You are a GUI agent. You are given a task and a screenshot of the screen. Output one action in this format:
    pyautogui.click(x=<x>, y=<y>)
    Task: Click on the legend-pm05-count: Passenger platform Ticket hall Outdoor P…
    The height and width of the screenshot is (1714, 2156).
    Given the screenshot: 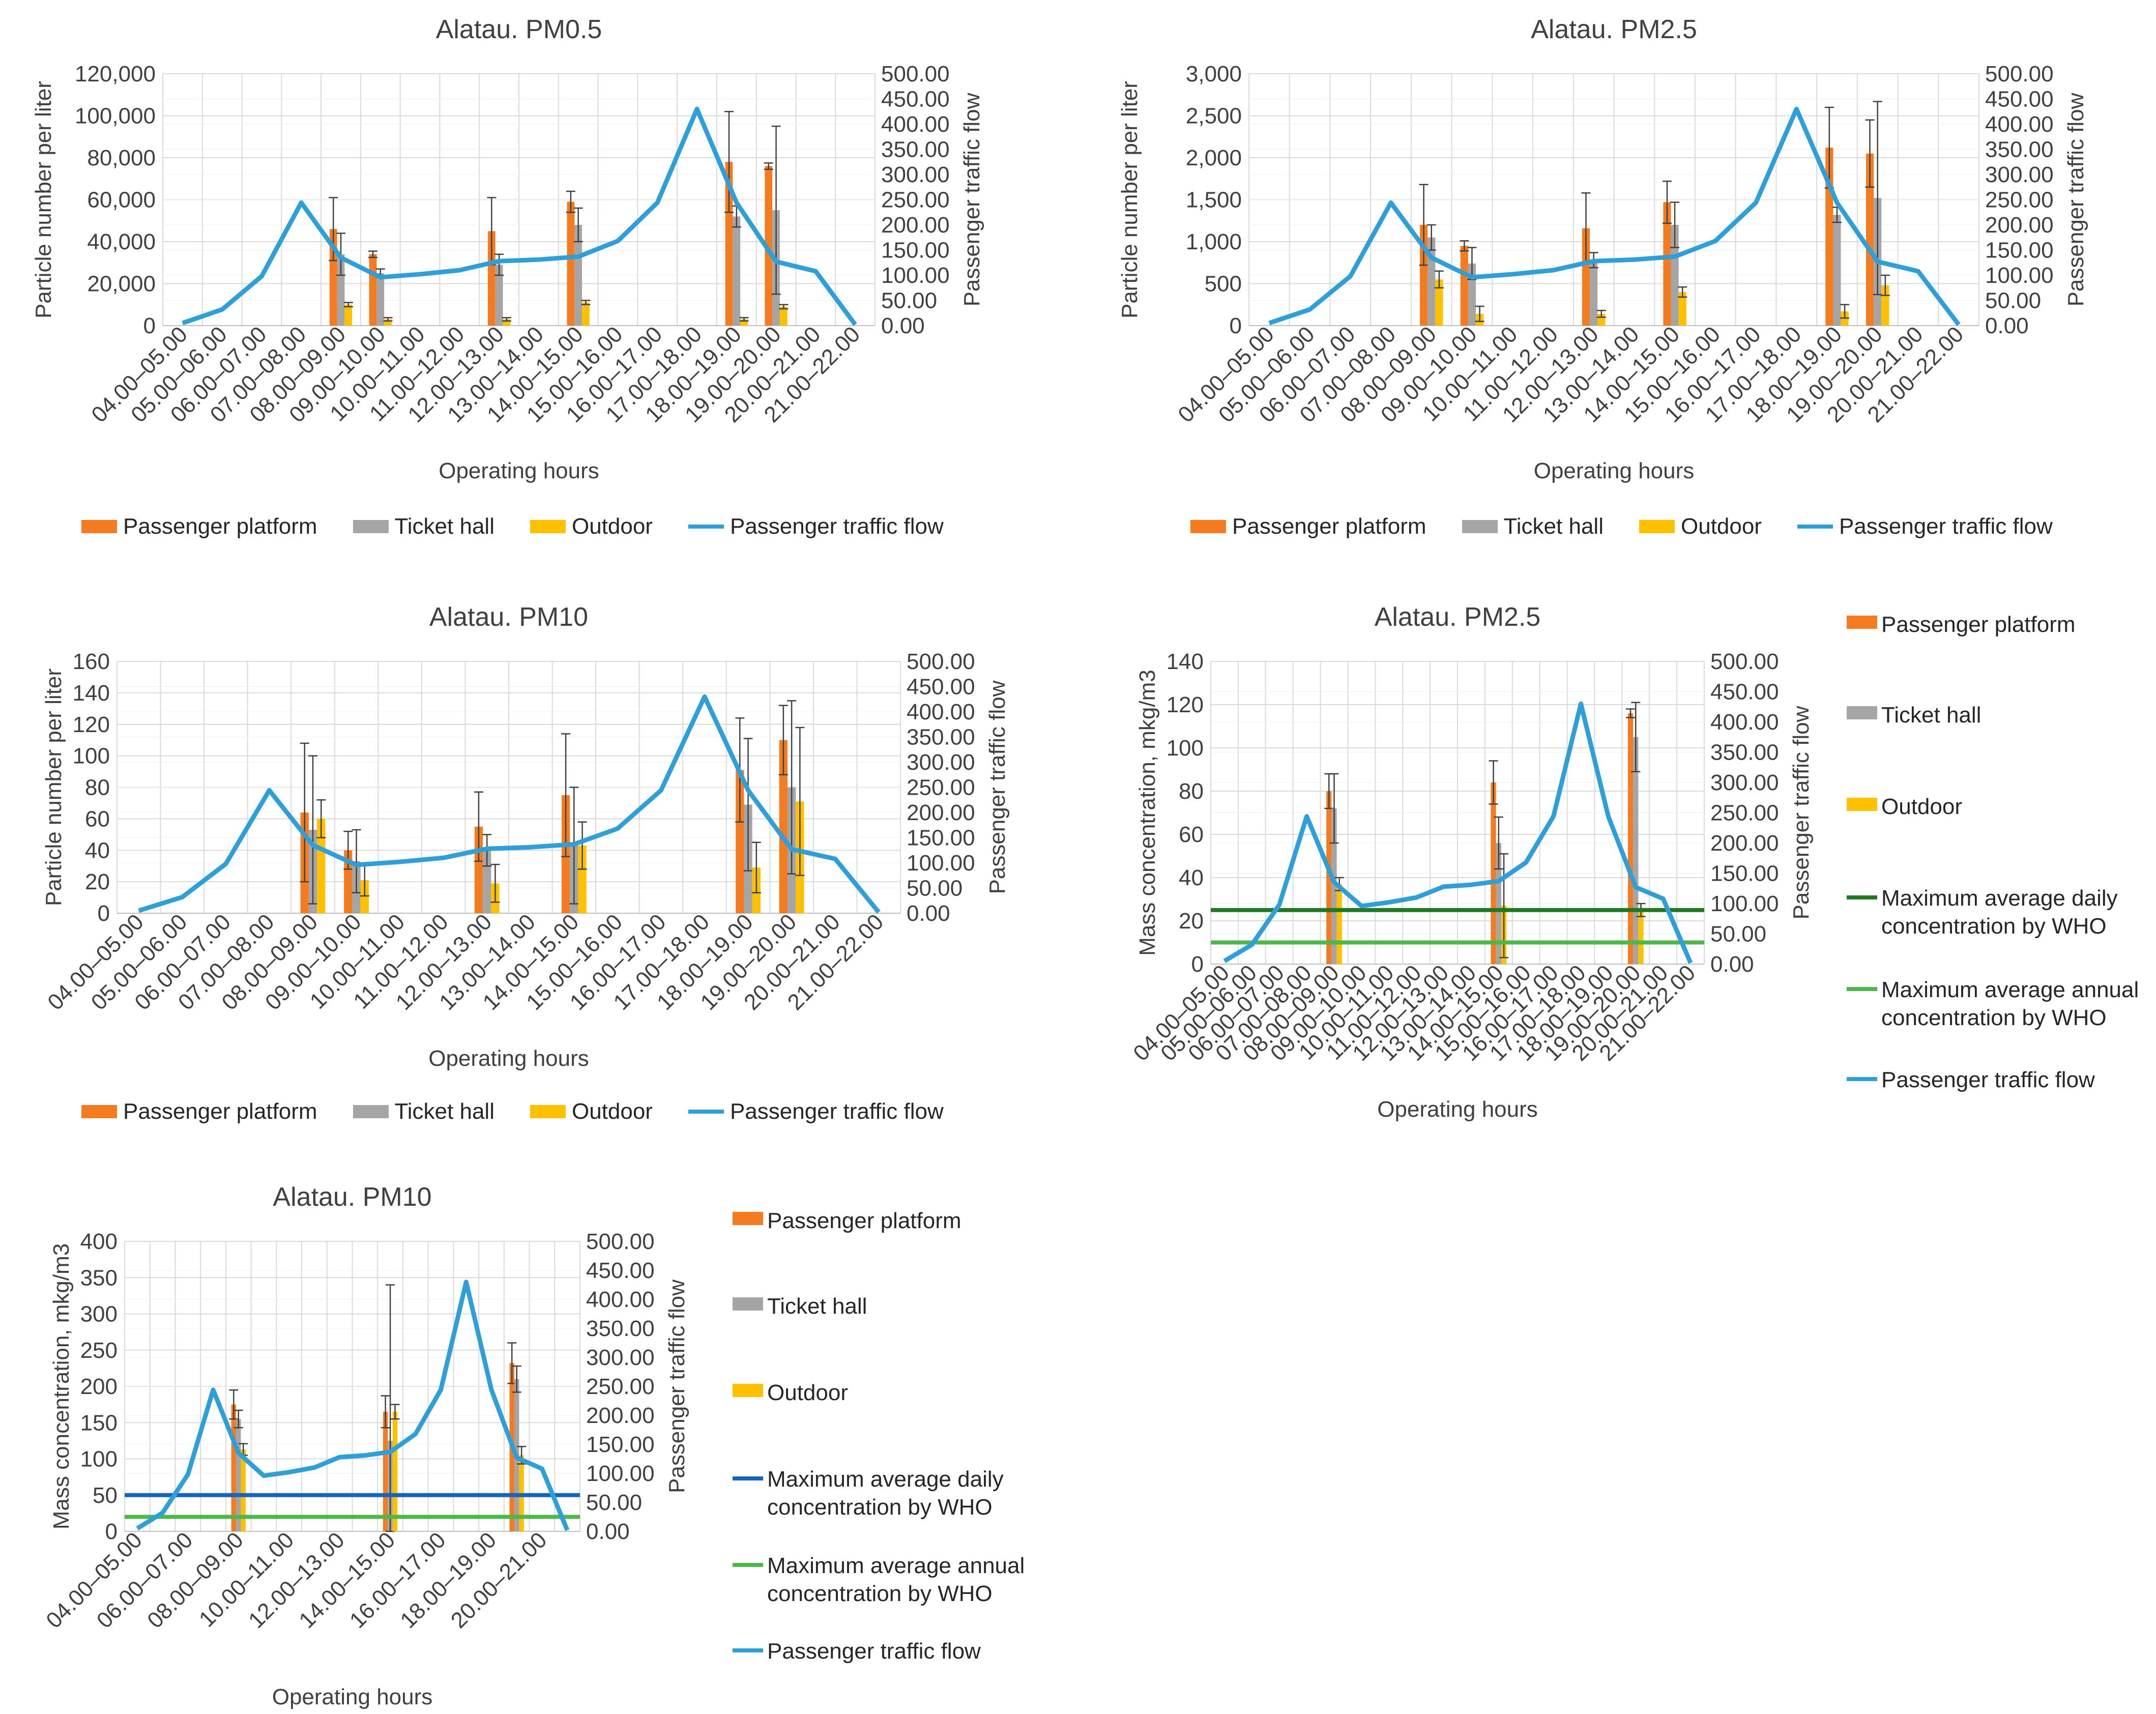 What is the action you would take?
    pyautogui.click(x=513, y=526)
    